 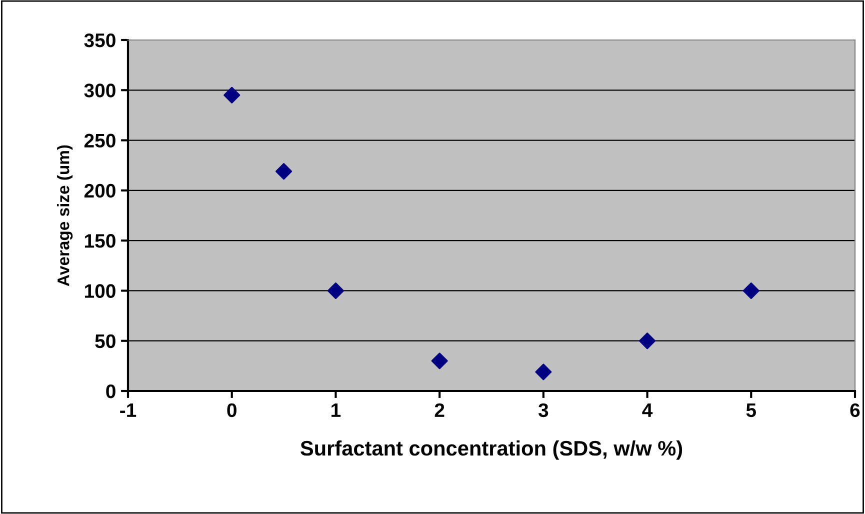 What do you see at coordinates (100, 291) in the screenshot?
I see `y-tick-label: 100` at bounding box center [100, 291].